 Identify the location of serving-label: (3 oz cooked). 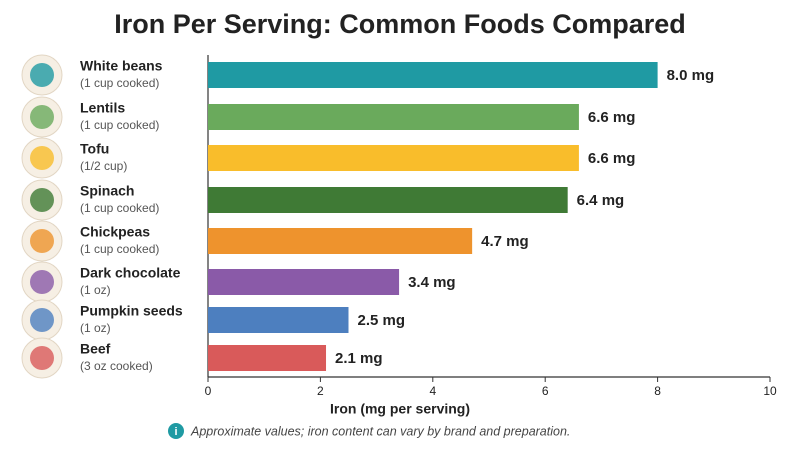
(116, 366).